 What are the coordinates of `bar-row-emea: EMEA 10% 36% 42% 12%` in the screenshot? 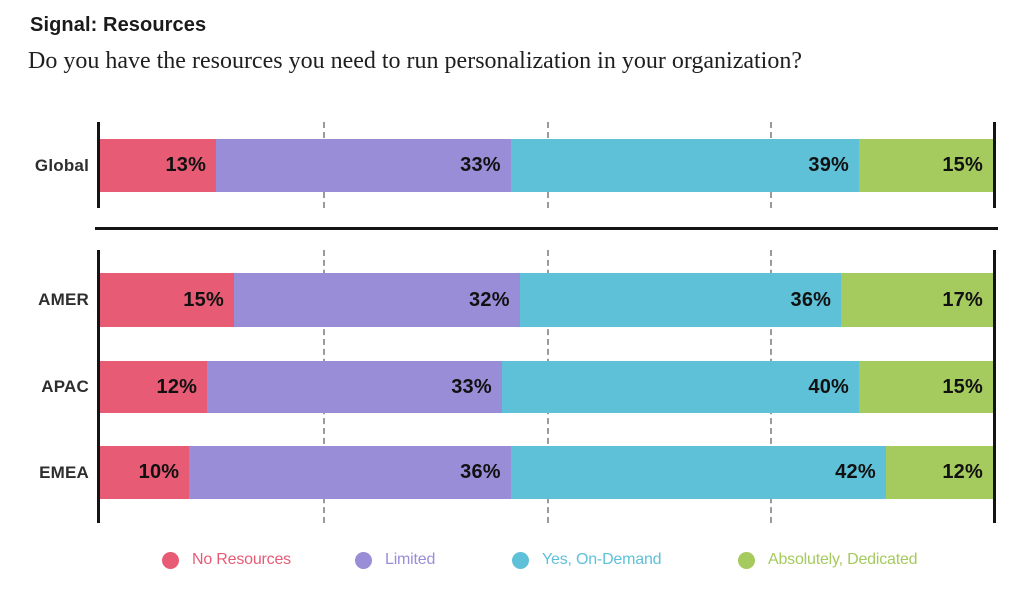 It's located at (516, 472).